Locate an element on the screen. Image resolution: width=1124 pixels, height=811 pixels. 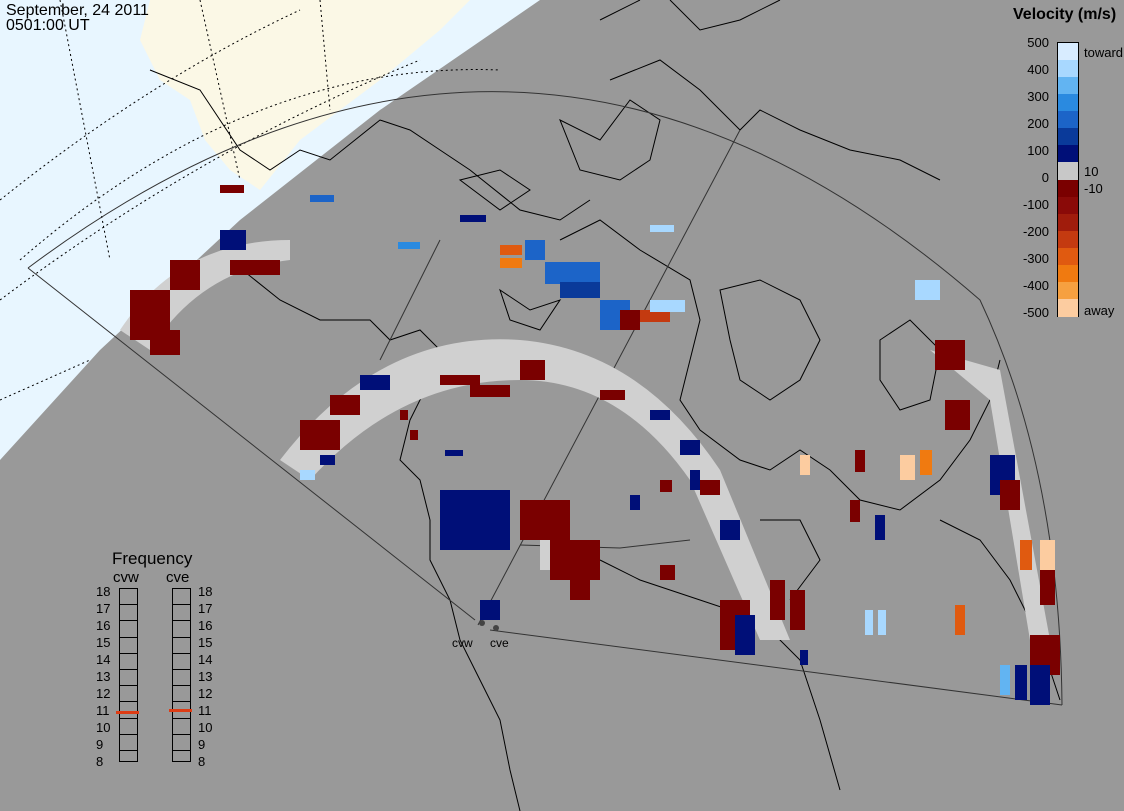
frequency-marker-cvw is located at coordinates (127, 712).